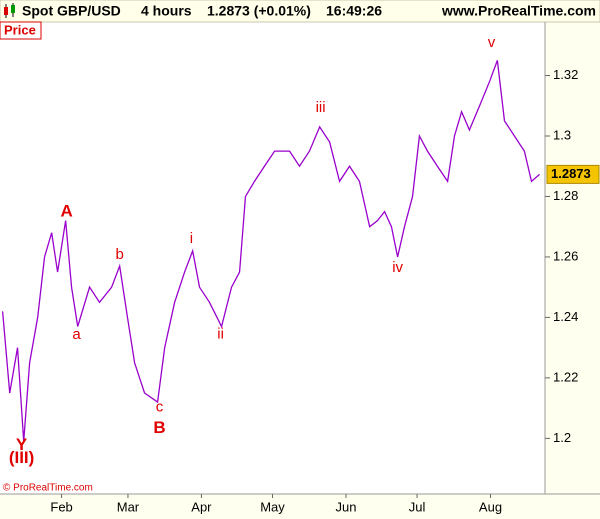  I want to click on wave-label: c, so click(160, 406).